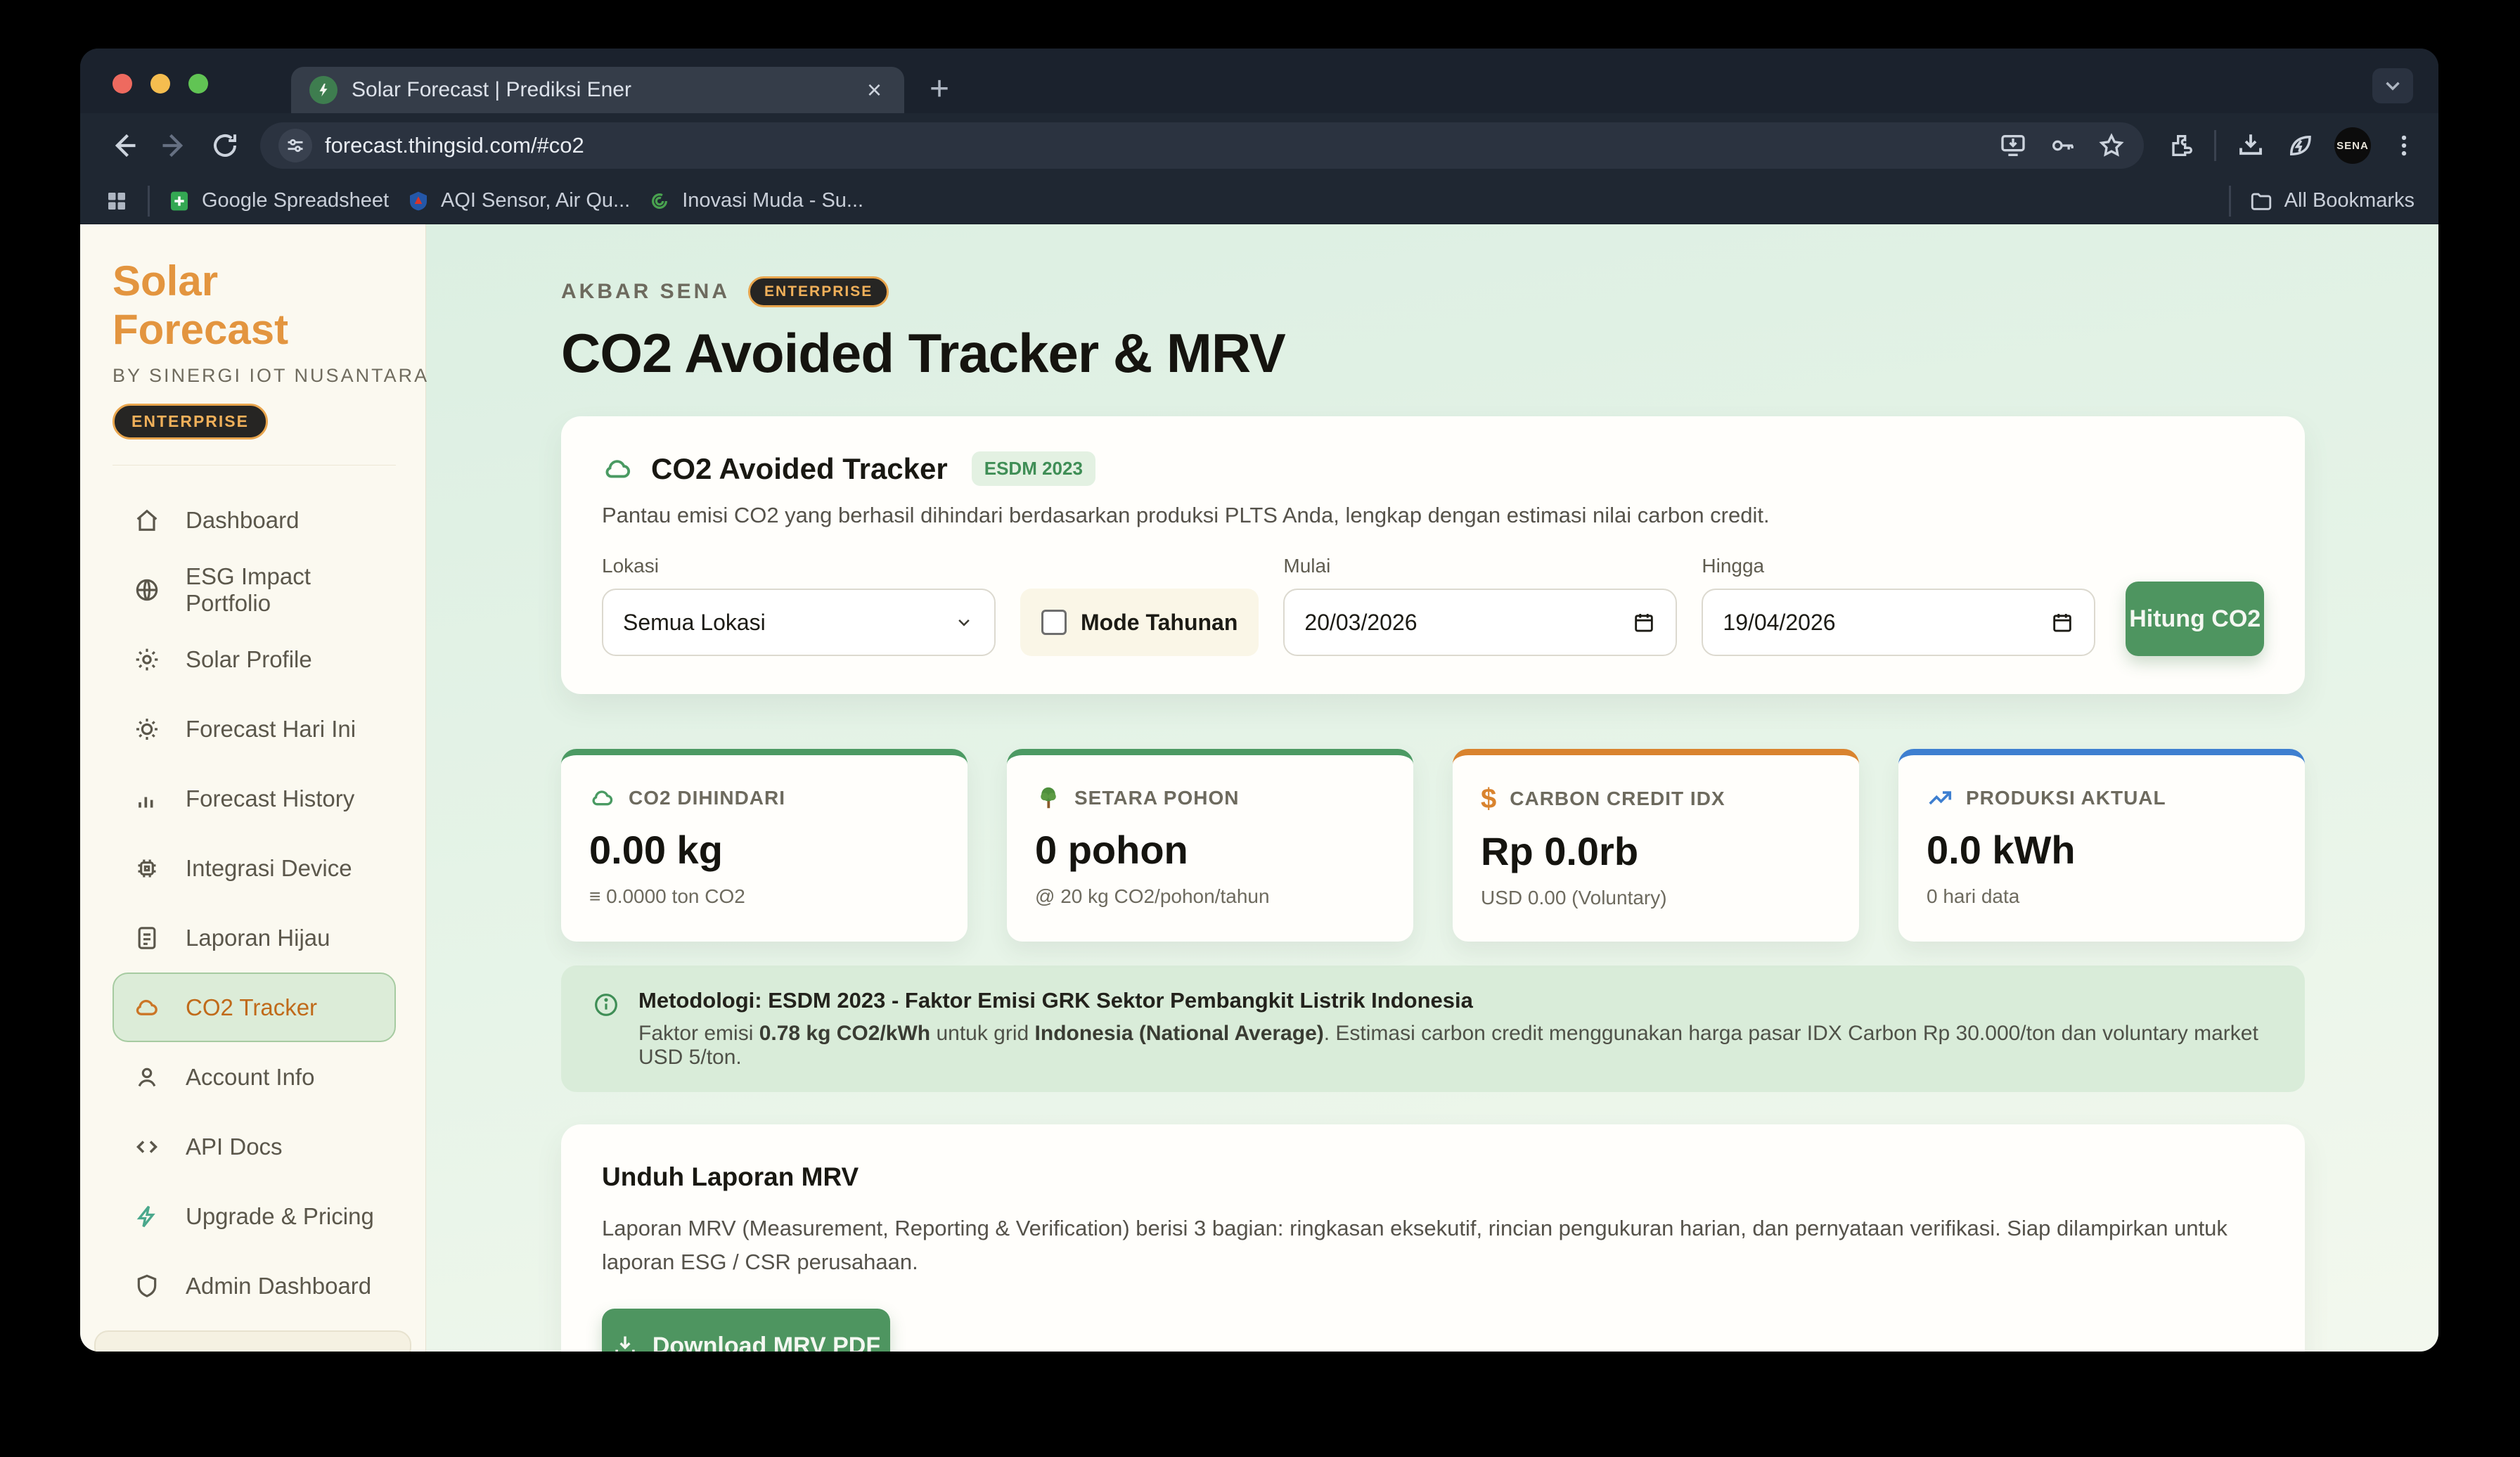  What do you see at coordinates (1560, 851) in the screenshot?
I see `stat-value: Rp 0.0rb` at bounding box center [1560, 851].